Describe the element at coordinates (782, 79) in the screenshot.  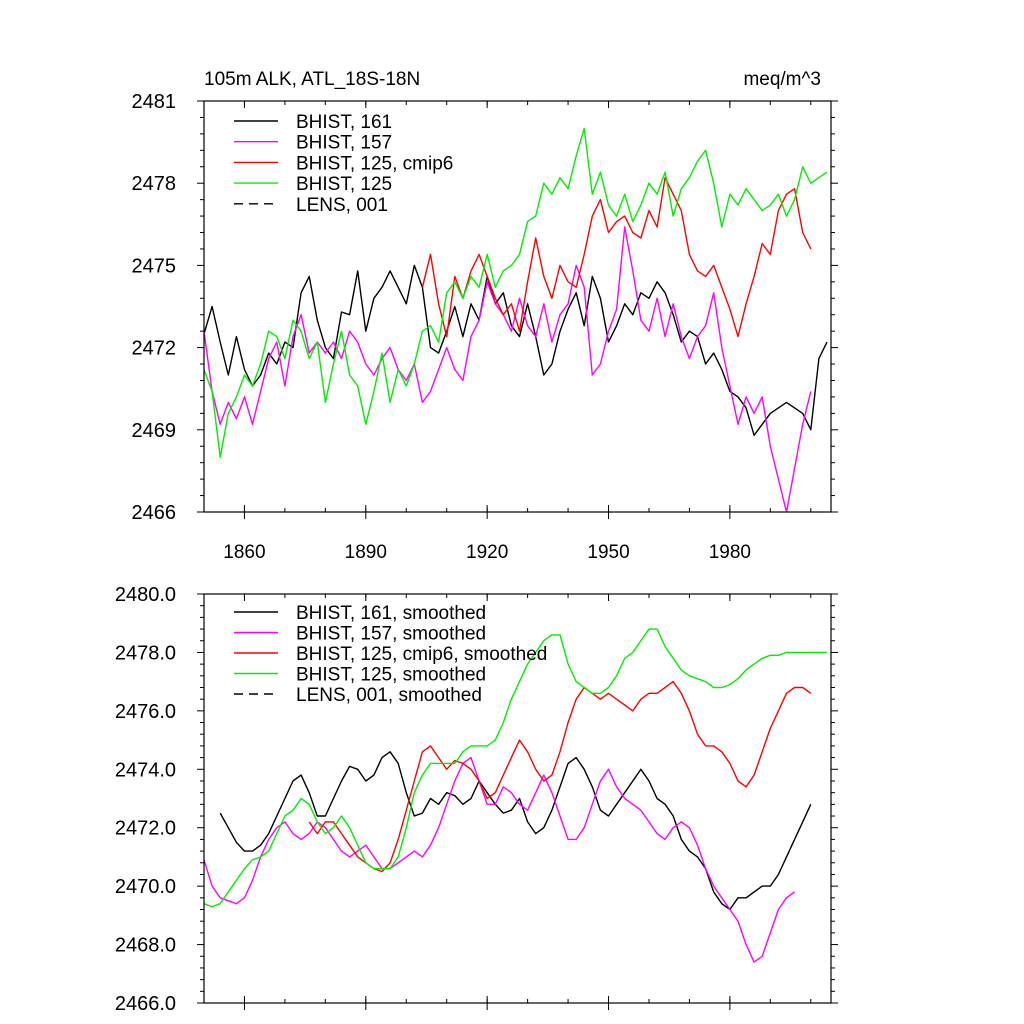
I see `units-label: meq/m^3` at that location.